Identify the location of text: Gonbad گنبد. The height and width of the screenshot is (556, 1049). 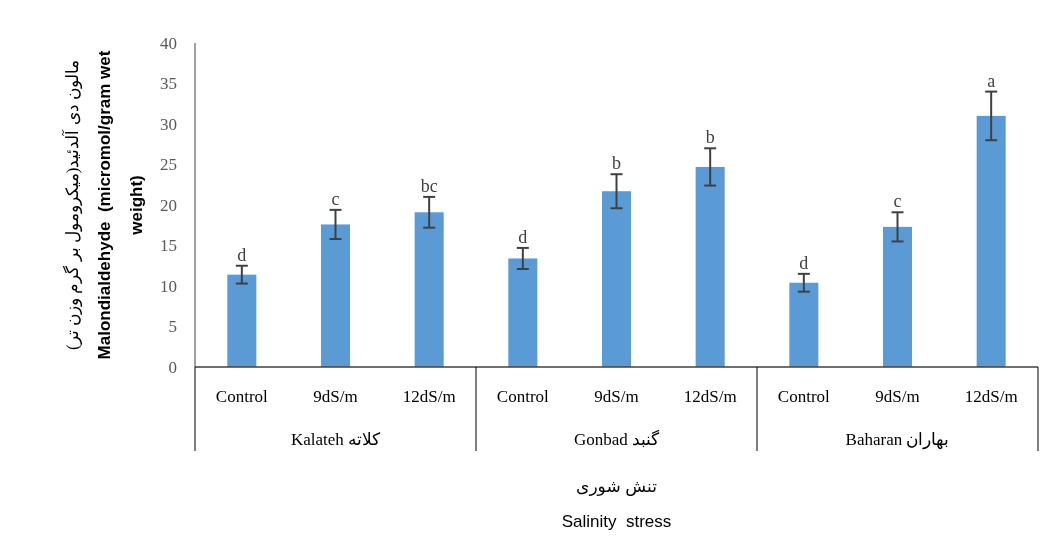
(617, 439).